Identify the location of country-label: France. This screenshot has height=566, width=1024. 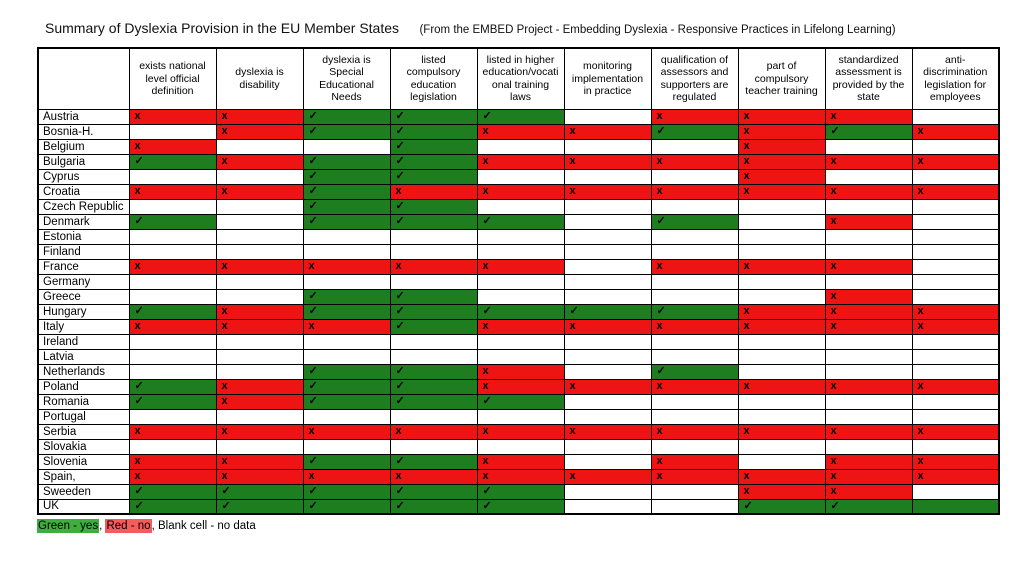
(83, 266).